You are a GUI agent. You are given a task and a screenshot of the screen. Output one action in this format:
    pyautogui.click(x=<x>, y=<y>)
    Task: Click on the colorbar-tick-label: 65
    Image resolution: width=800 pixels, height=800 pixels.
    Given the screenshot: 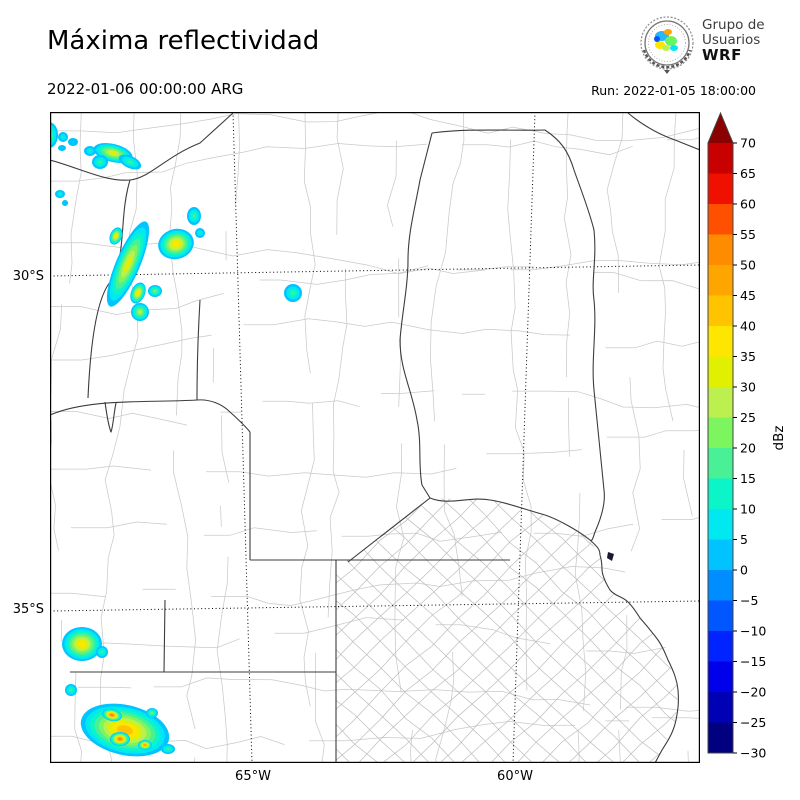 What is the action you would take?
    pyautogui.click(x=748, y=173)
    